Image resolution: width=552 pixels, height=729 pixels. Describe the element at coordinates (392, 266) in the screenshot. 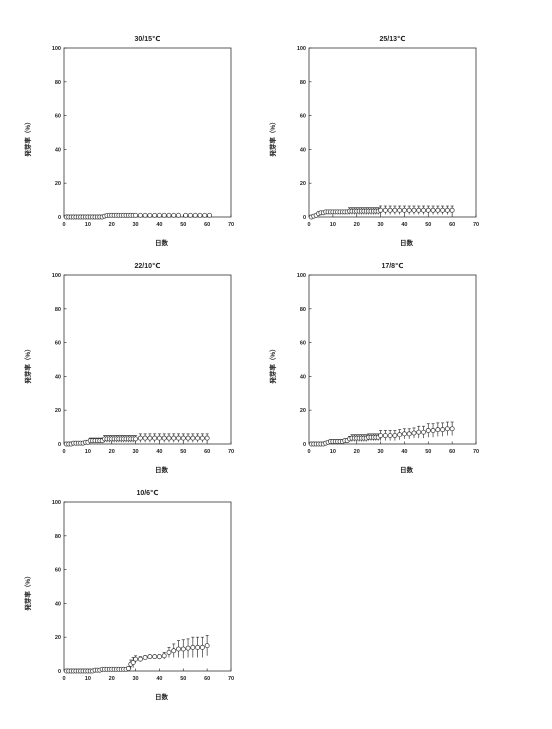

I see `chart-title: 17/8℃` at that location.